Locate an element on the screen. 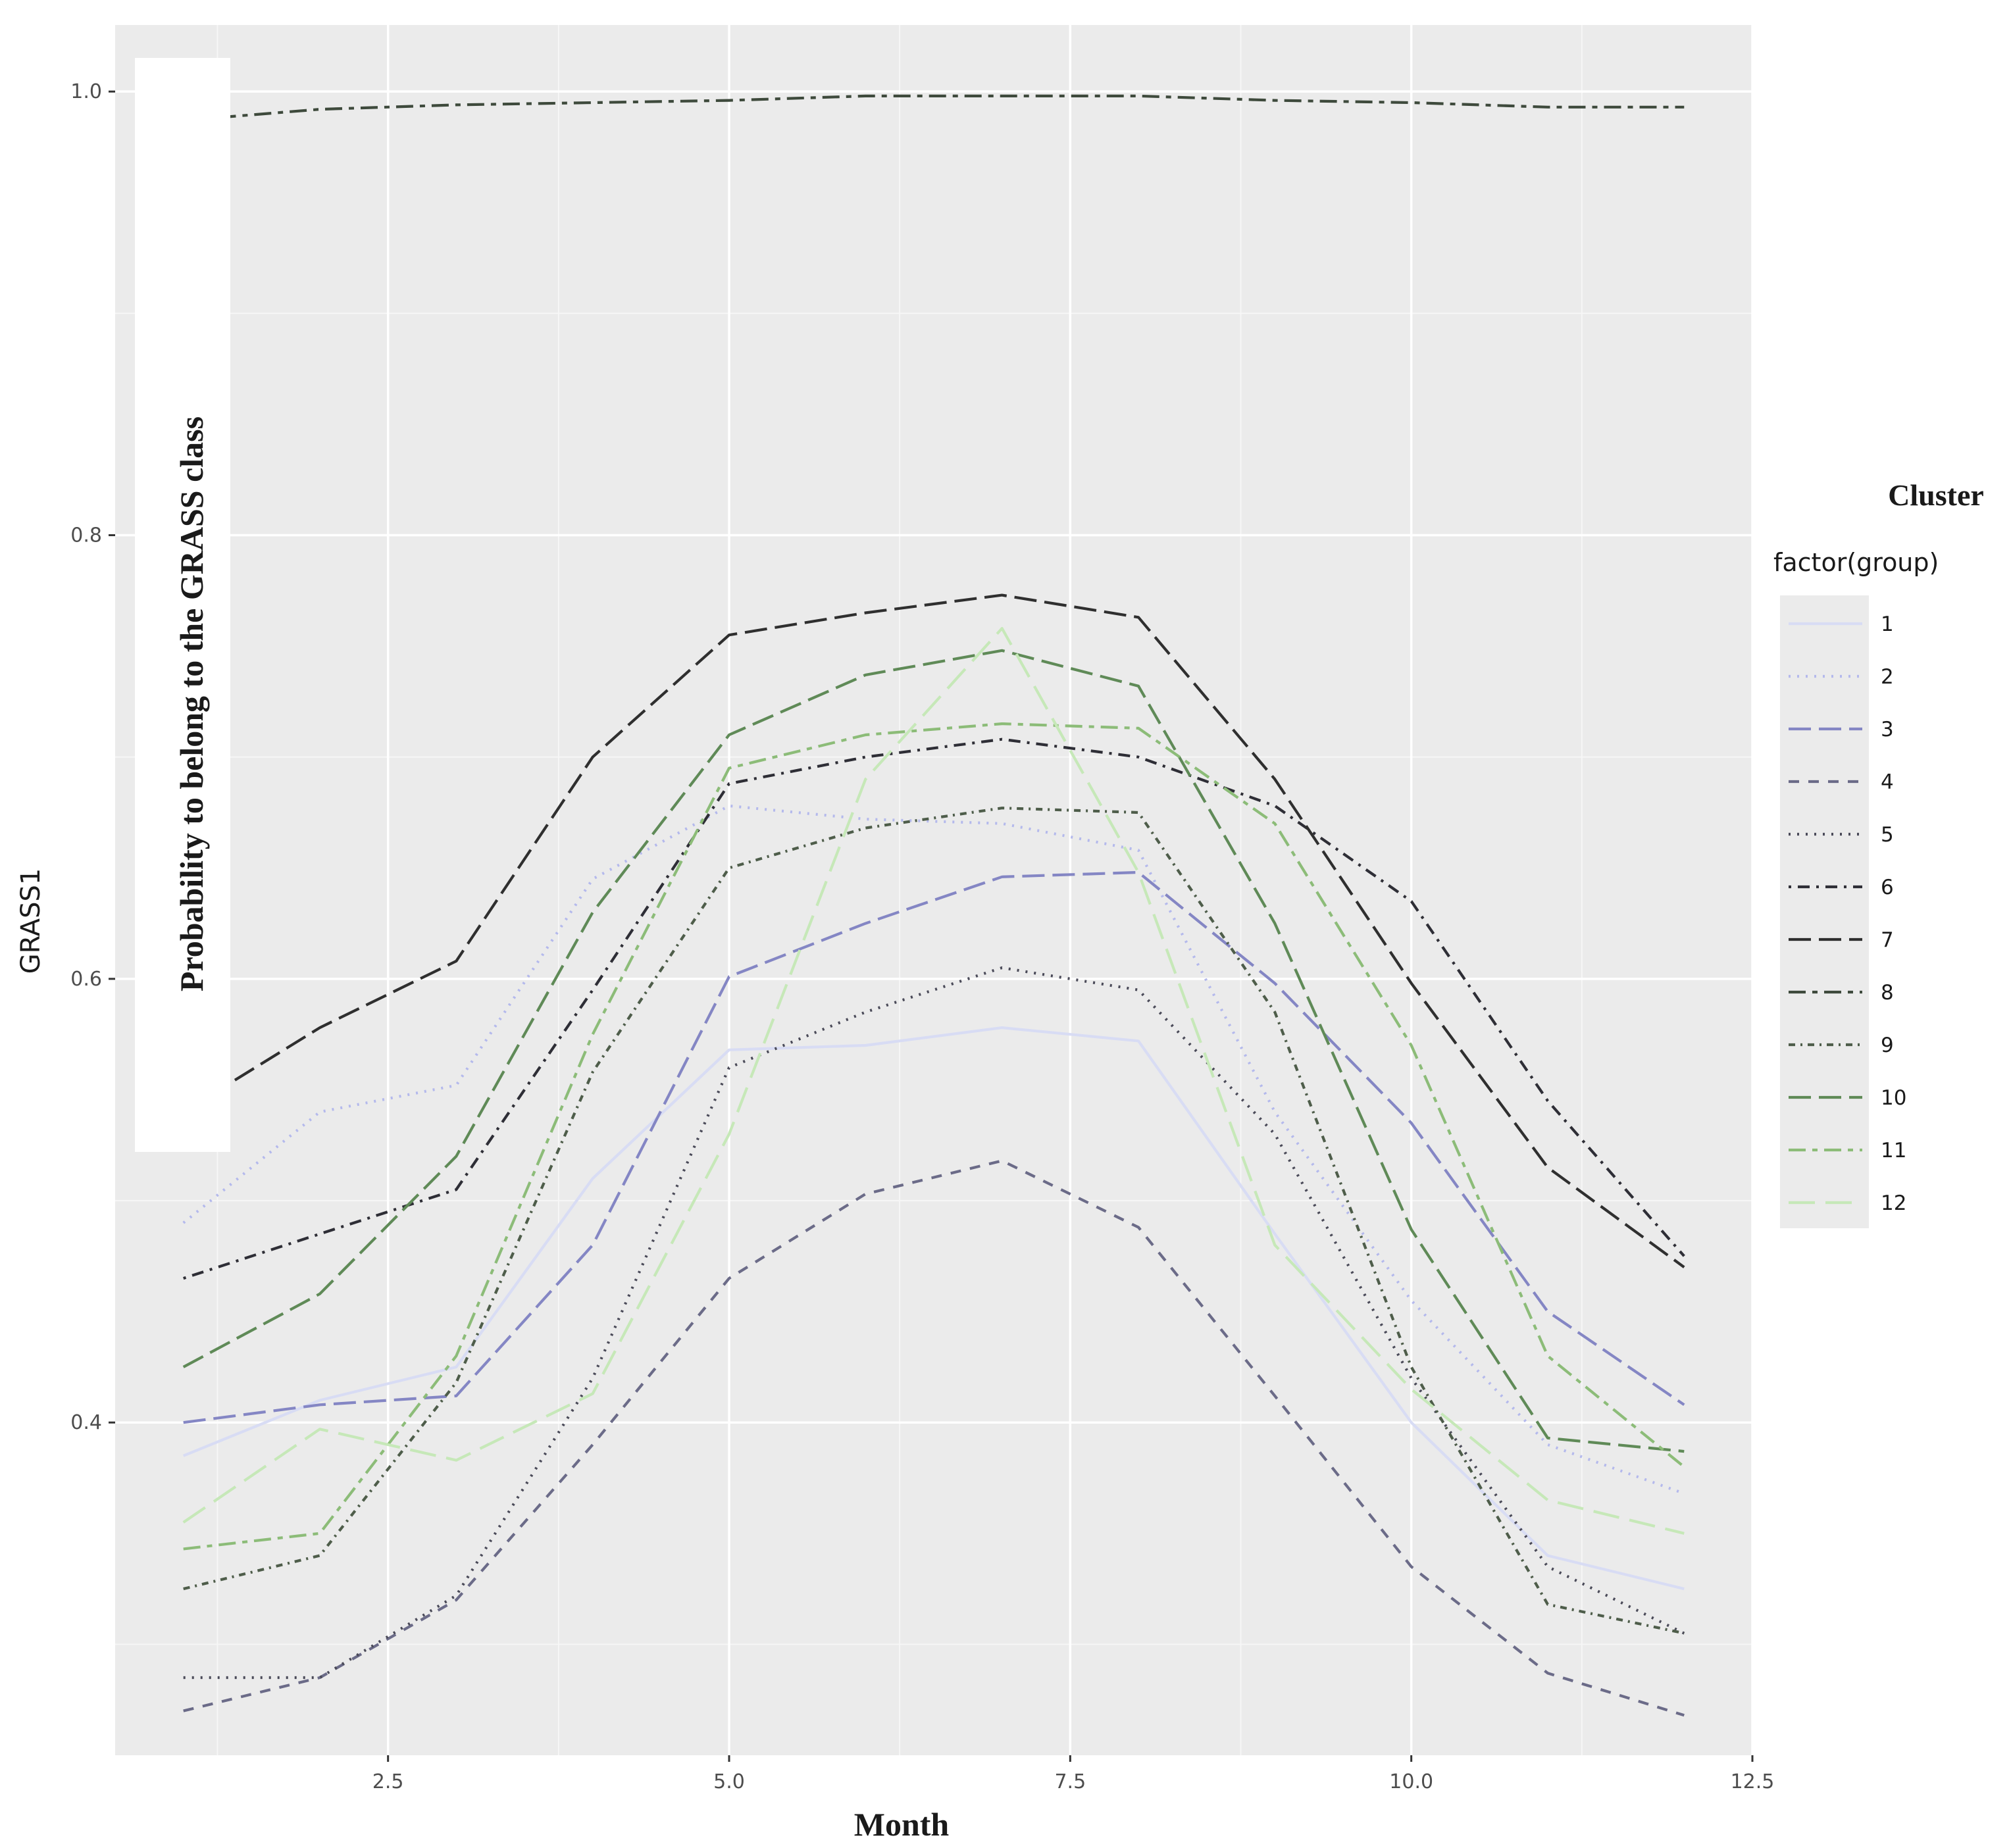 The height and width of the screenshot is (1848, 2011). y-tick-label: 0.8 is located at coordinates (86, 535).